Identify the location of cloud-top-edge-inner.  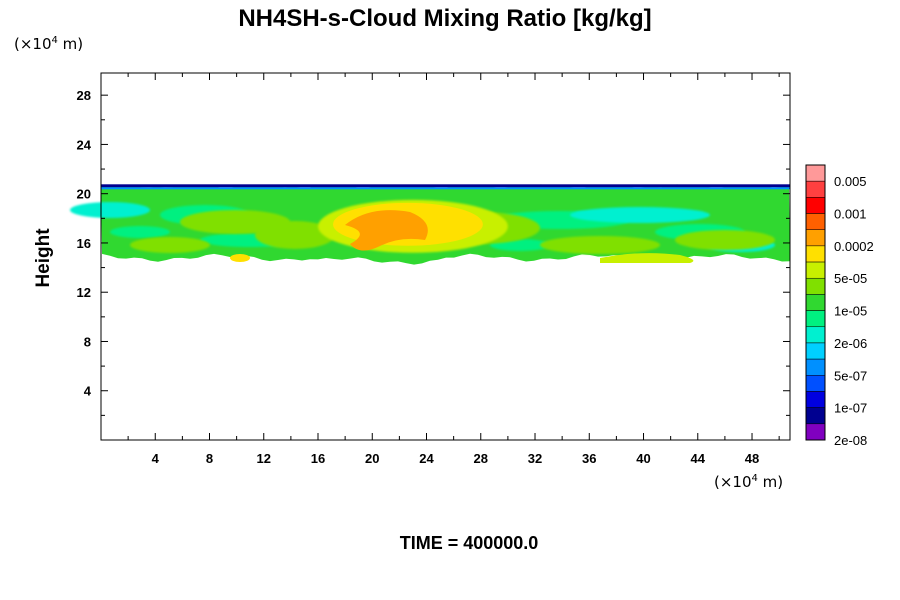
(445, 188).